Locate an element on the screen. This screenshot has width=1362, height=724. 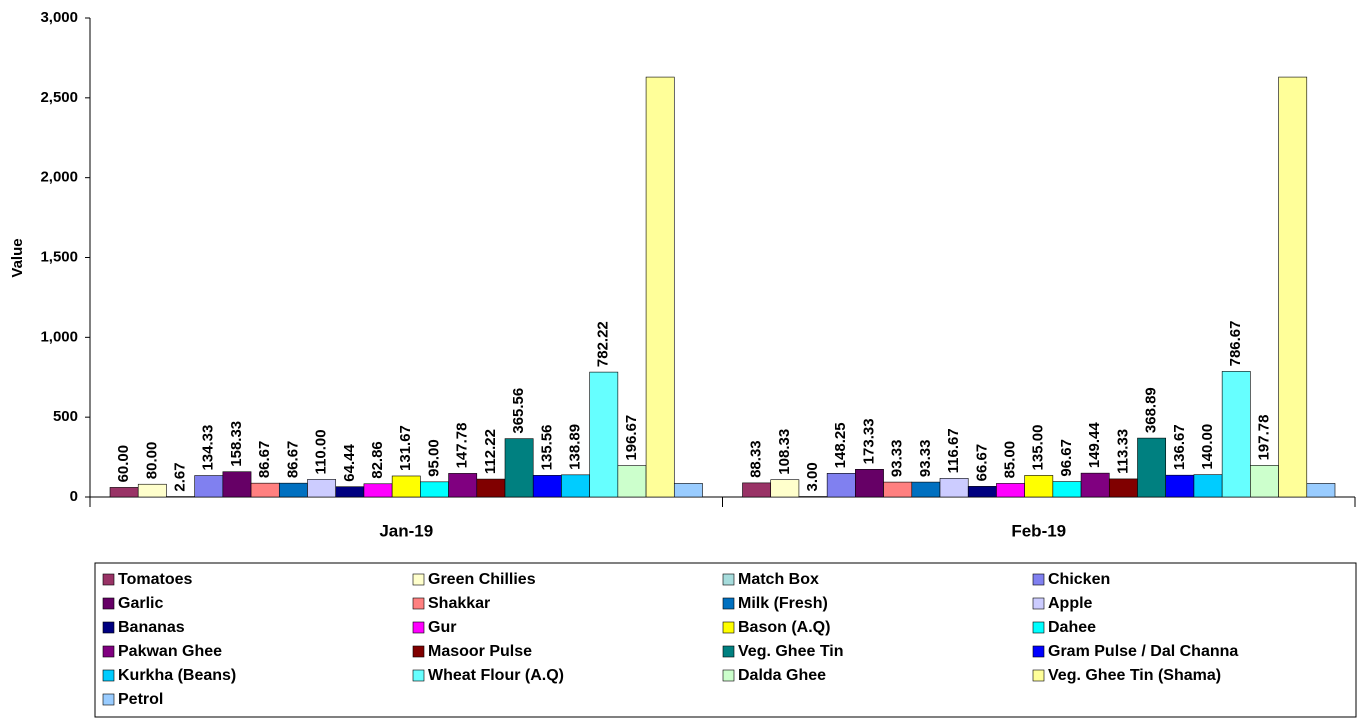
data-label: 368.89 is located at coordinates (1151, 410).